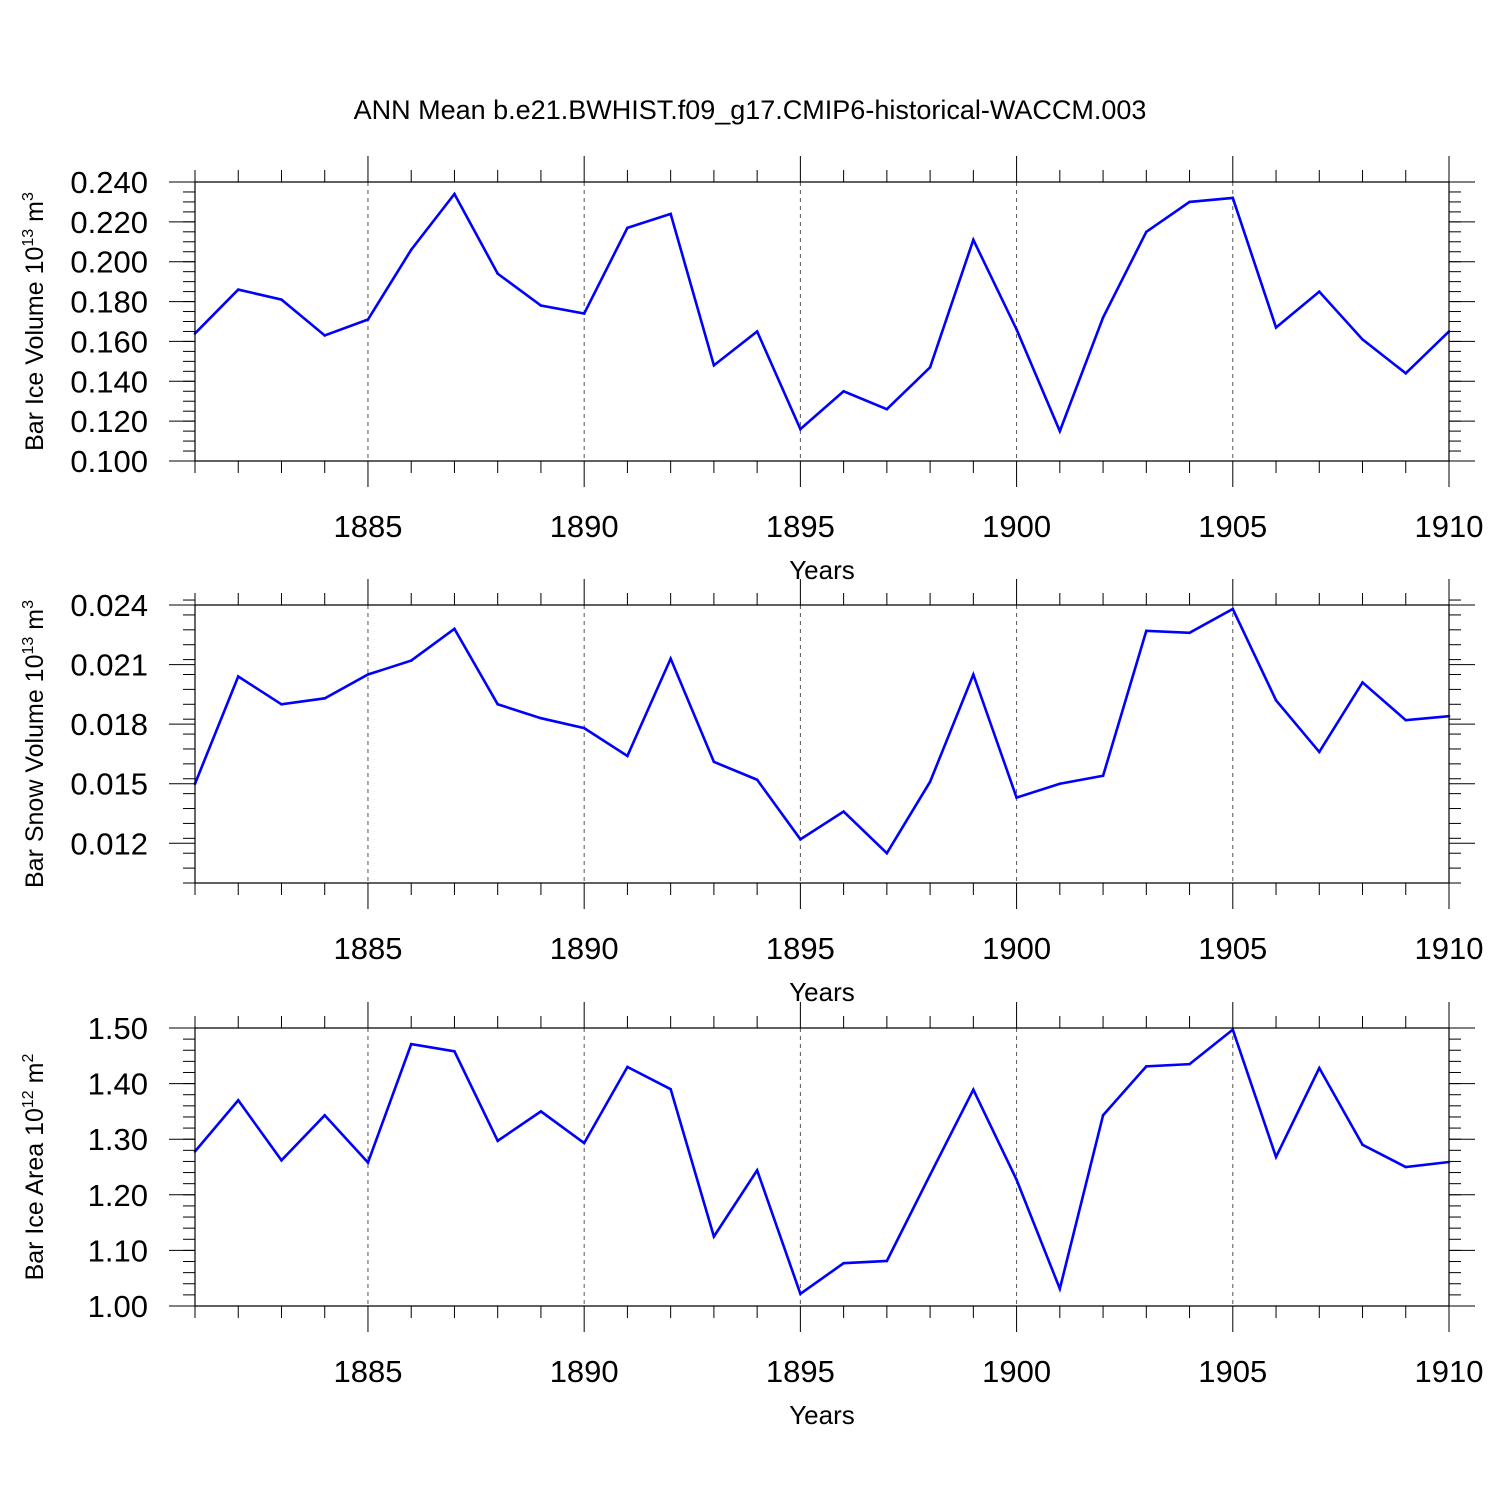  I want to click on y-tick-label: 0.015, so click(109, 784).